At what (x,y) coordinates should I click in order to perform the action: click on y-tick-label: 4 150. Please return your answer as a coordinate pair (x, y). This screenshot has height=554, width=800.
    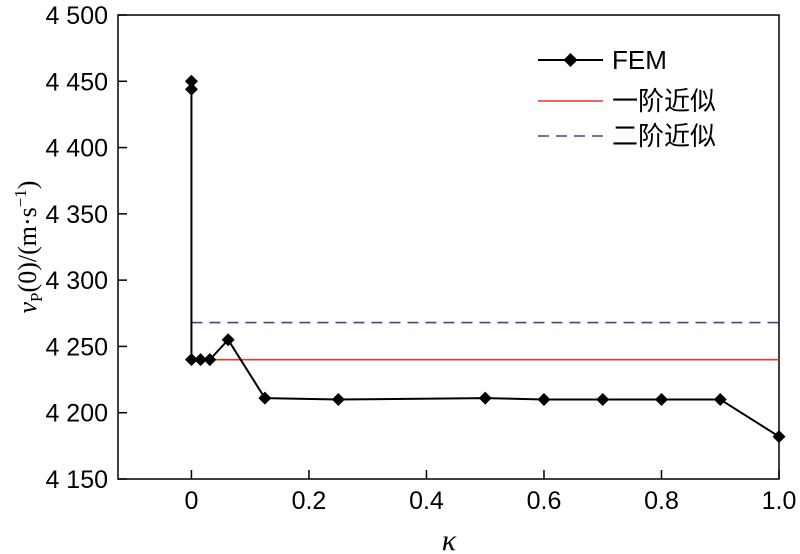
    Looking at the image, I should click on (76, 480).